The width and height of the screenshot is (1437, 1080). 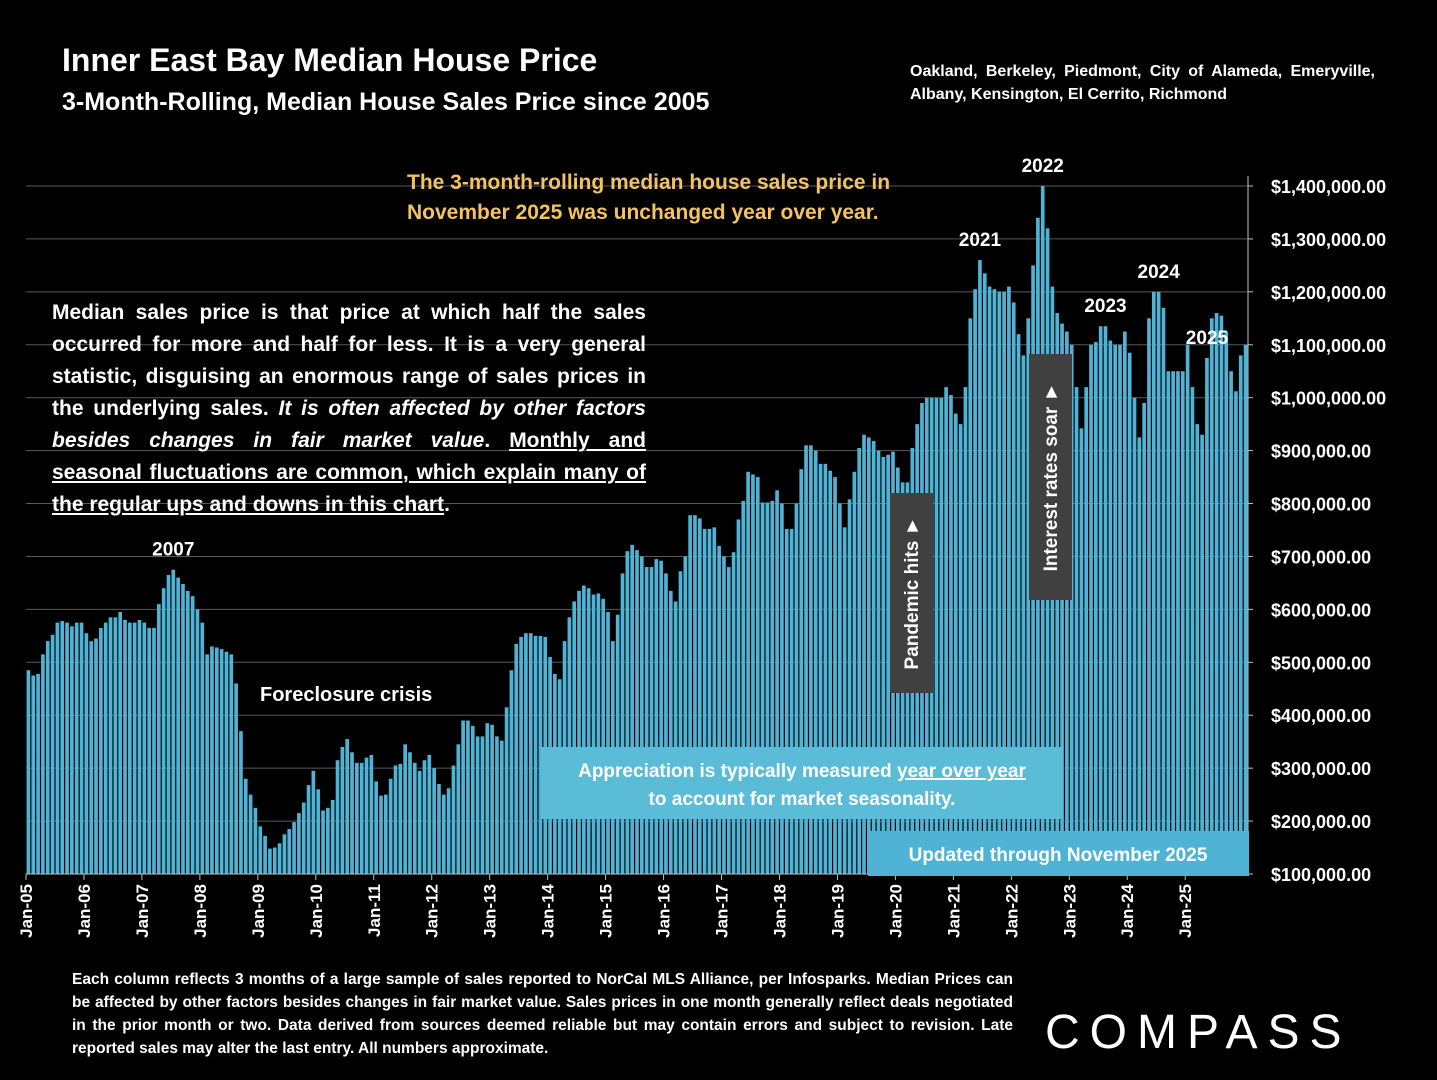 What do you see at coordinates (1328, 187) in the screenshot?
I see `y-tick-label: $1,400,000.00` at bounding box center [1328, 187].